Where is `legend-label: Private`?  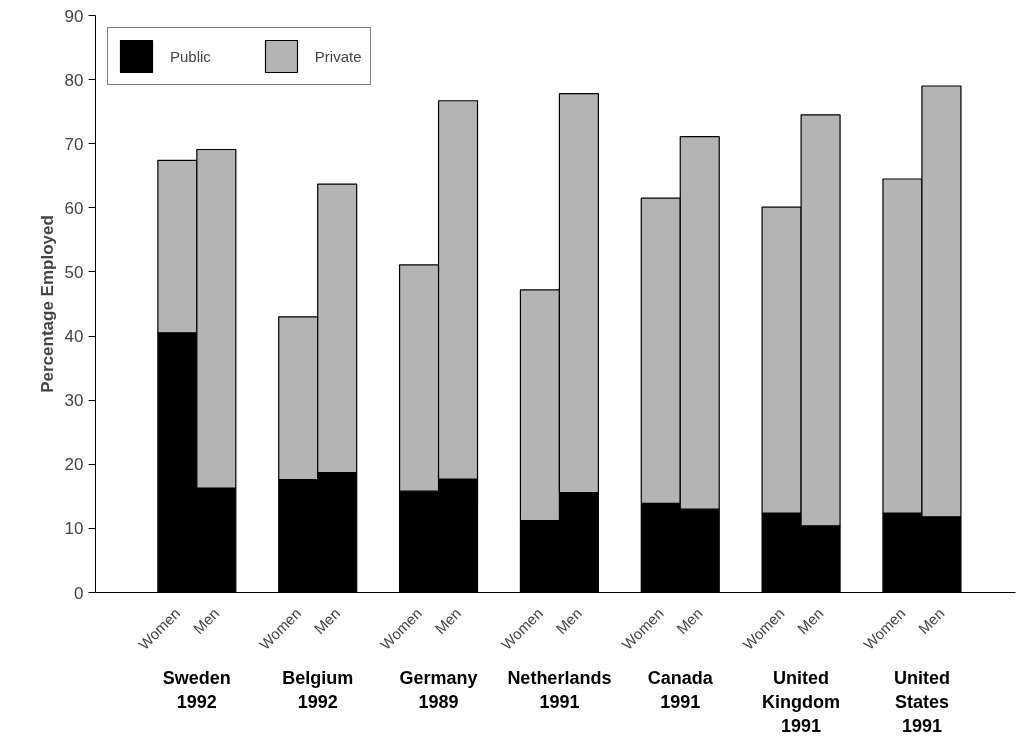 legend-label: Private is located at coordinates (338, 56).